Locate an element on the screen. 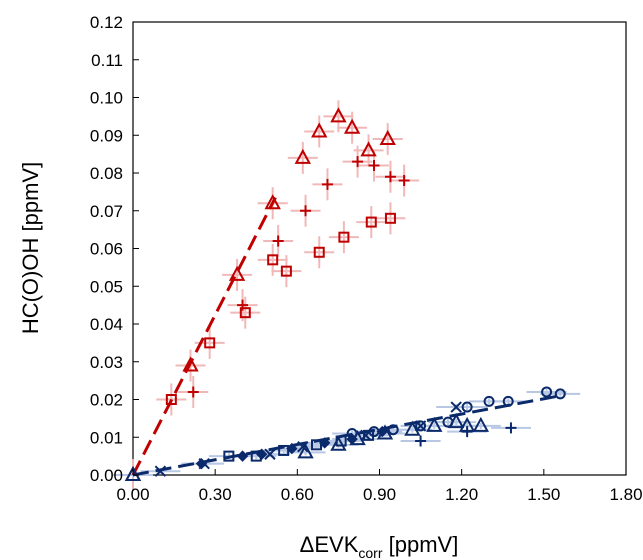  y-tick-label: 0.07 is located at coordinates (106, 211).